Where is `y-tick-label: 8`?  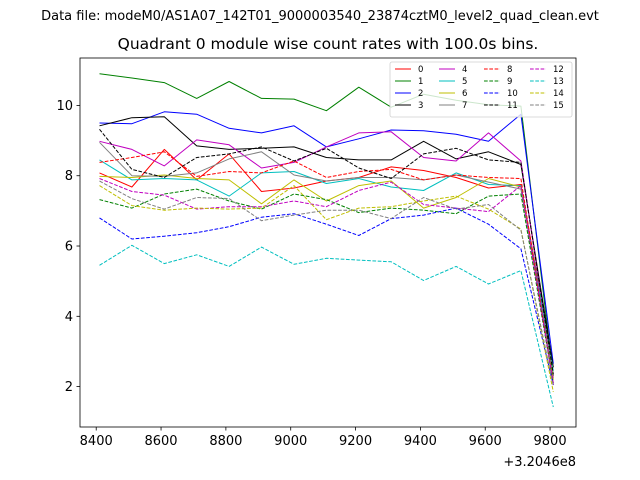
y-tick-label: 8 is located at coordinates (69, 176).